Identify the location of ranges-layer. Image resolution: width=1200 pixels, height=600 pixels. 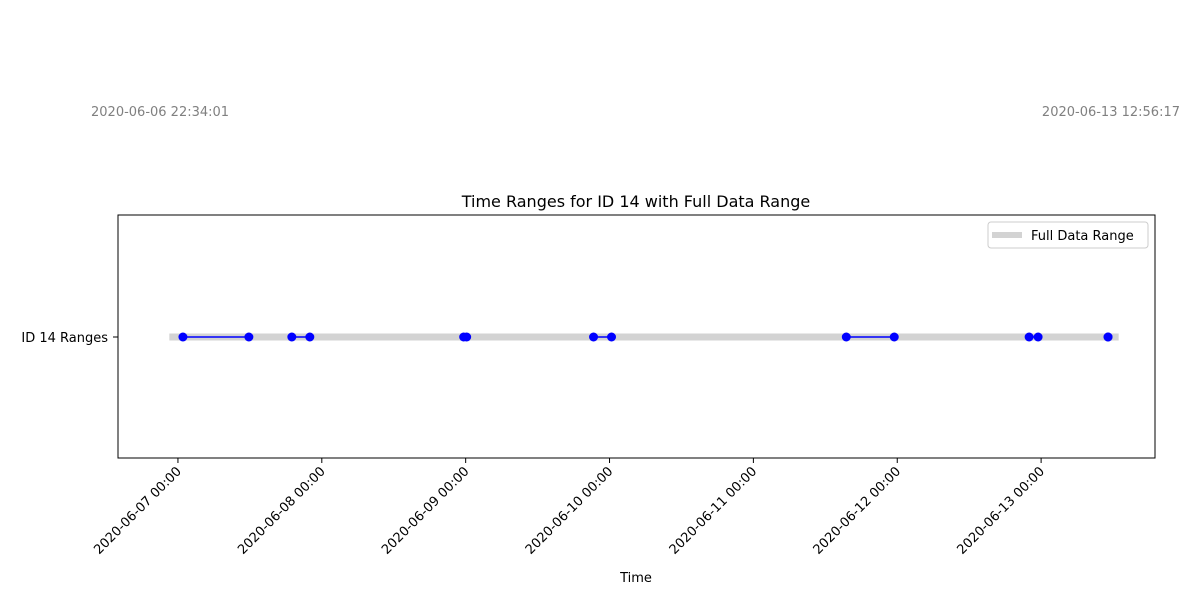
(645, 337).